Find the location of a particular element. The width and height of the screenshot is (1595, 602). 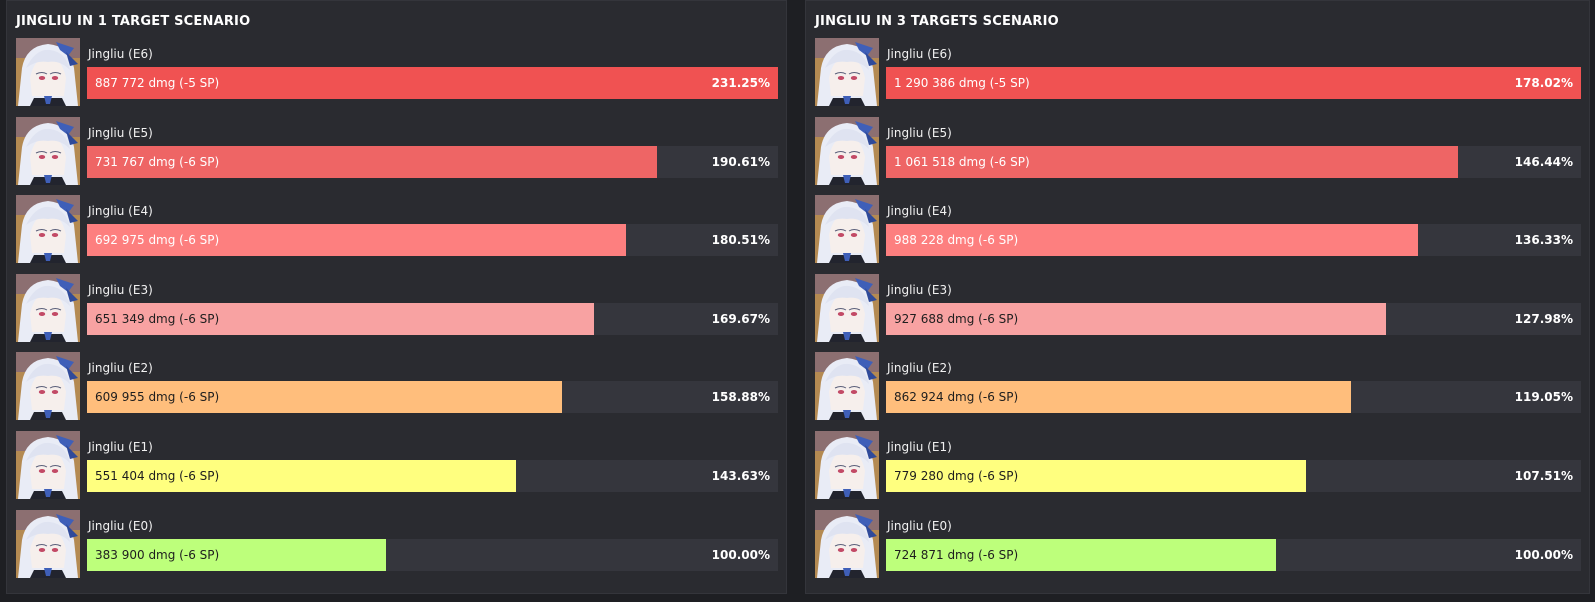

percent-label: 127.98% is located at coordinates (1543, 318).